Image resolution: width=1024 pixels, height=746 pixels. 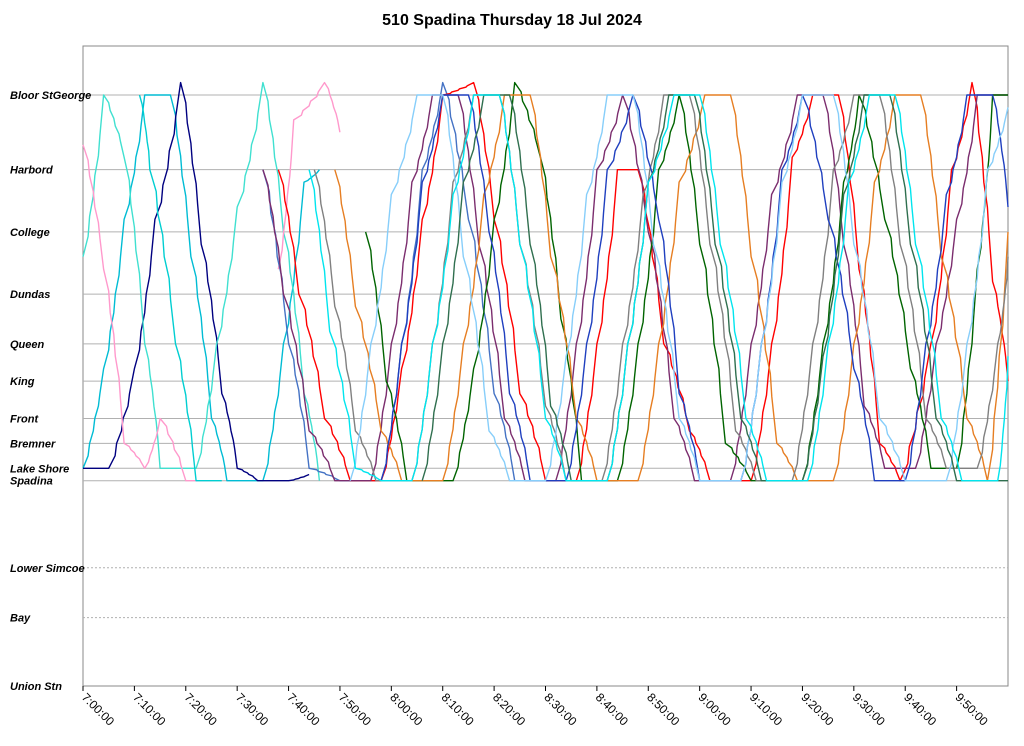 What do you see at coordinates (920, 709) in the screenshot?
I see `x-tick-label: 9:40:00` at bounding box center [920, 709].